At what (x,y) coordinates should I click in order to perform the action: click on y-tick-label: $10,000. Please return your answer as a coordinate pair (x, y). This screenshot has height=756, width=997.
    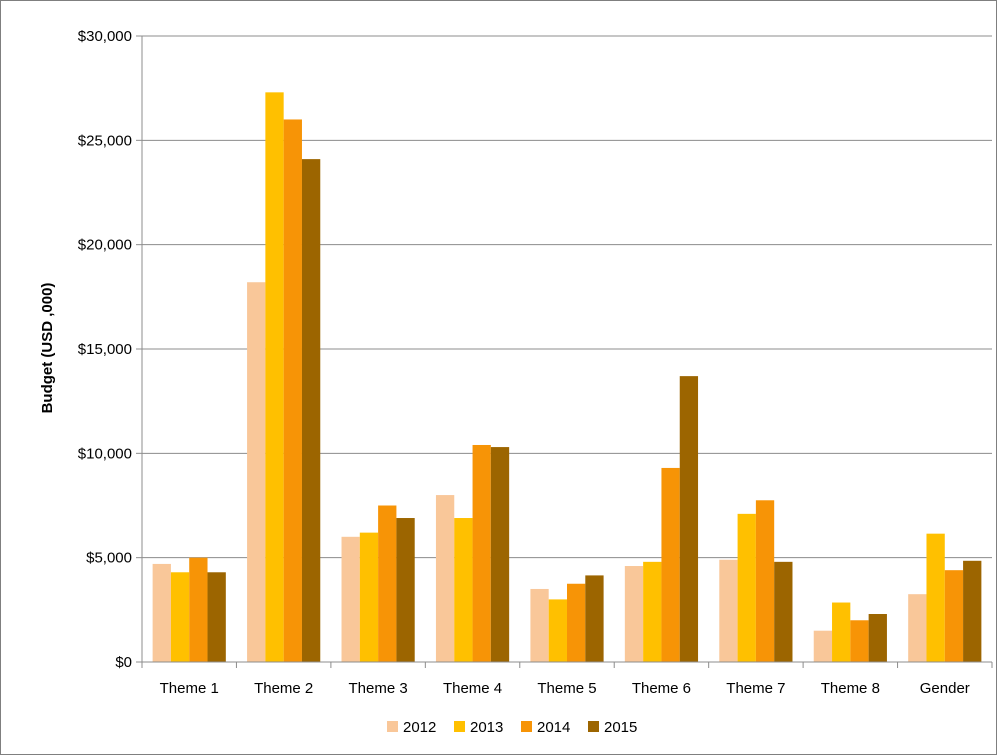
    Looking at the image, I should click on (105, 453).